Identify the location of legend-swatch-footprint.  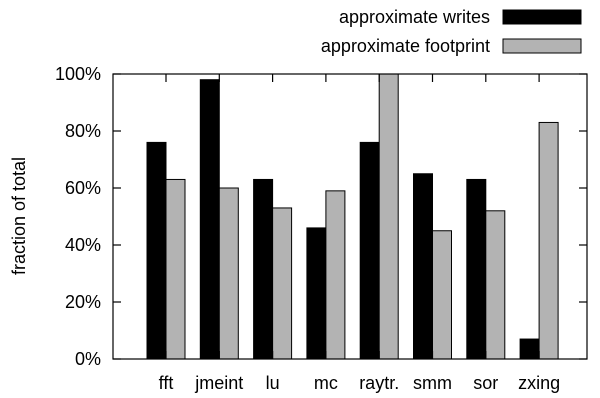
(542, 46).